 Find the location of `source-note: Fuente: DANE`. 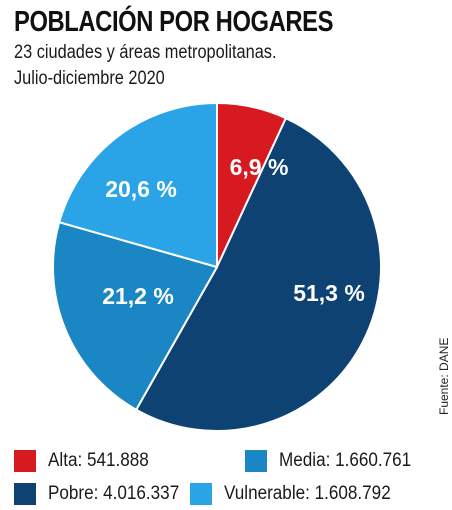

source-note: Fuente: DANE is located at coordinates (444, 376).